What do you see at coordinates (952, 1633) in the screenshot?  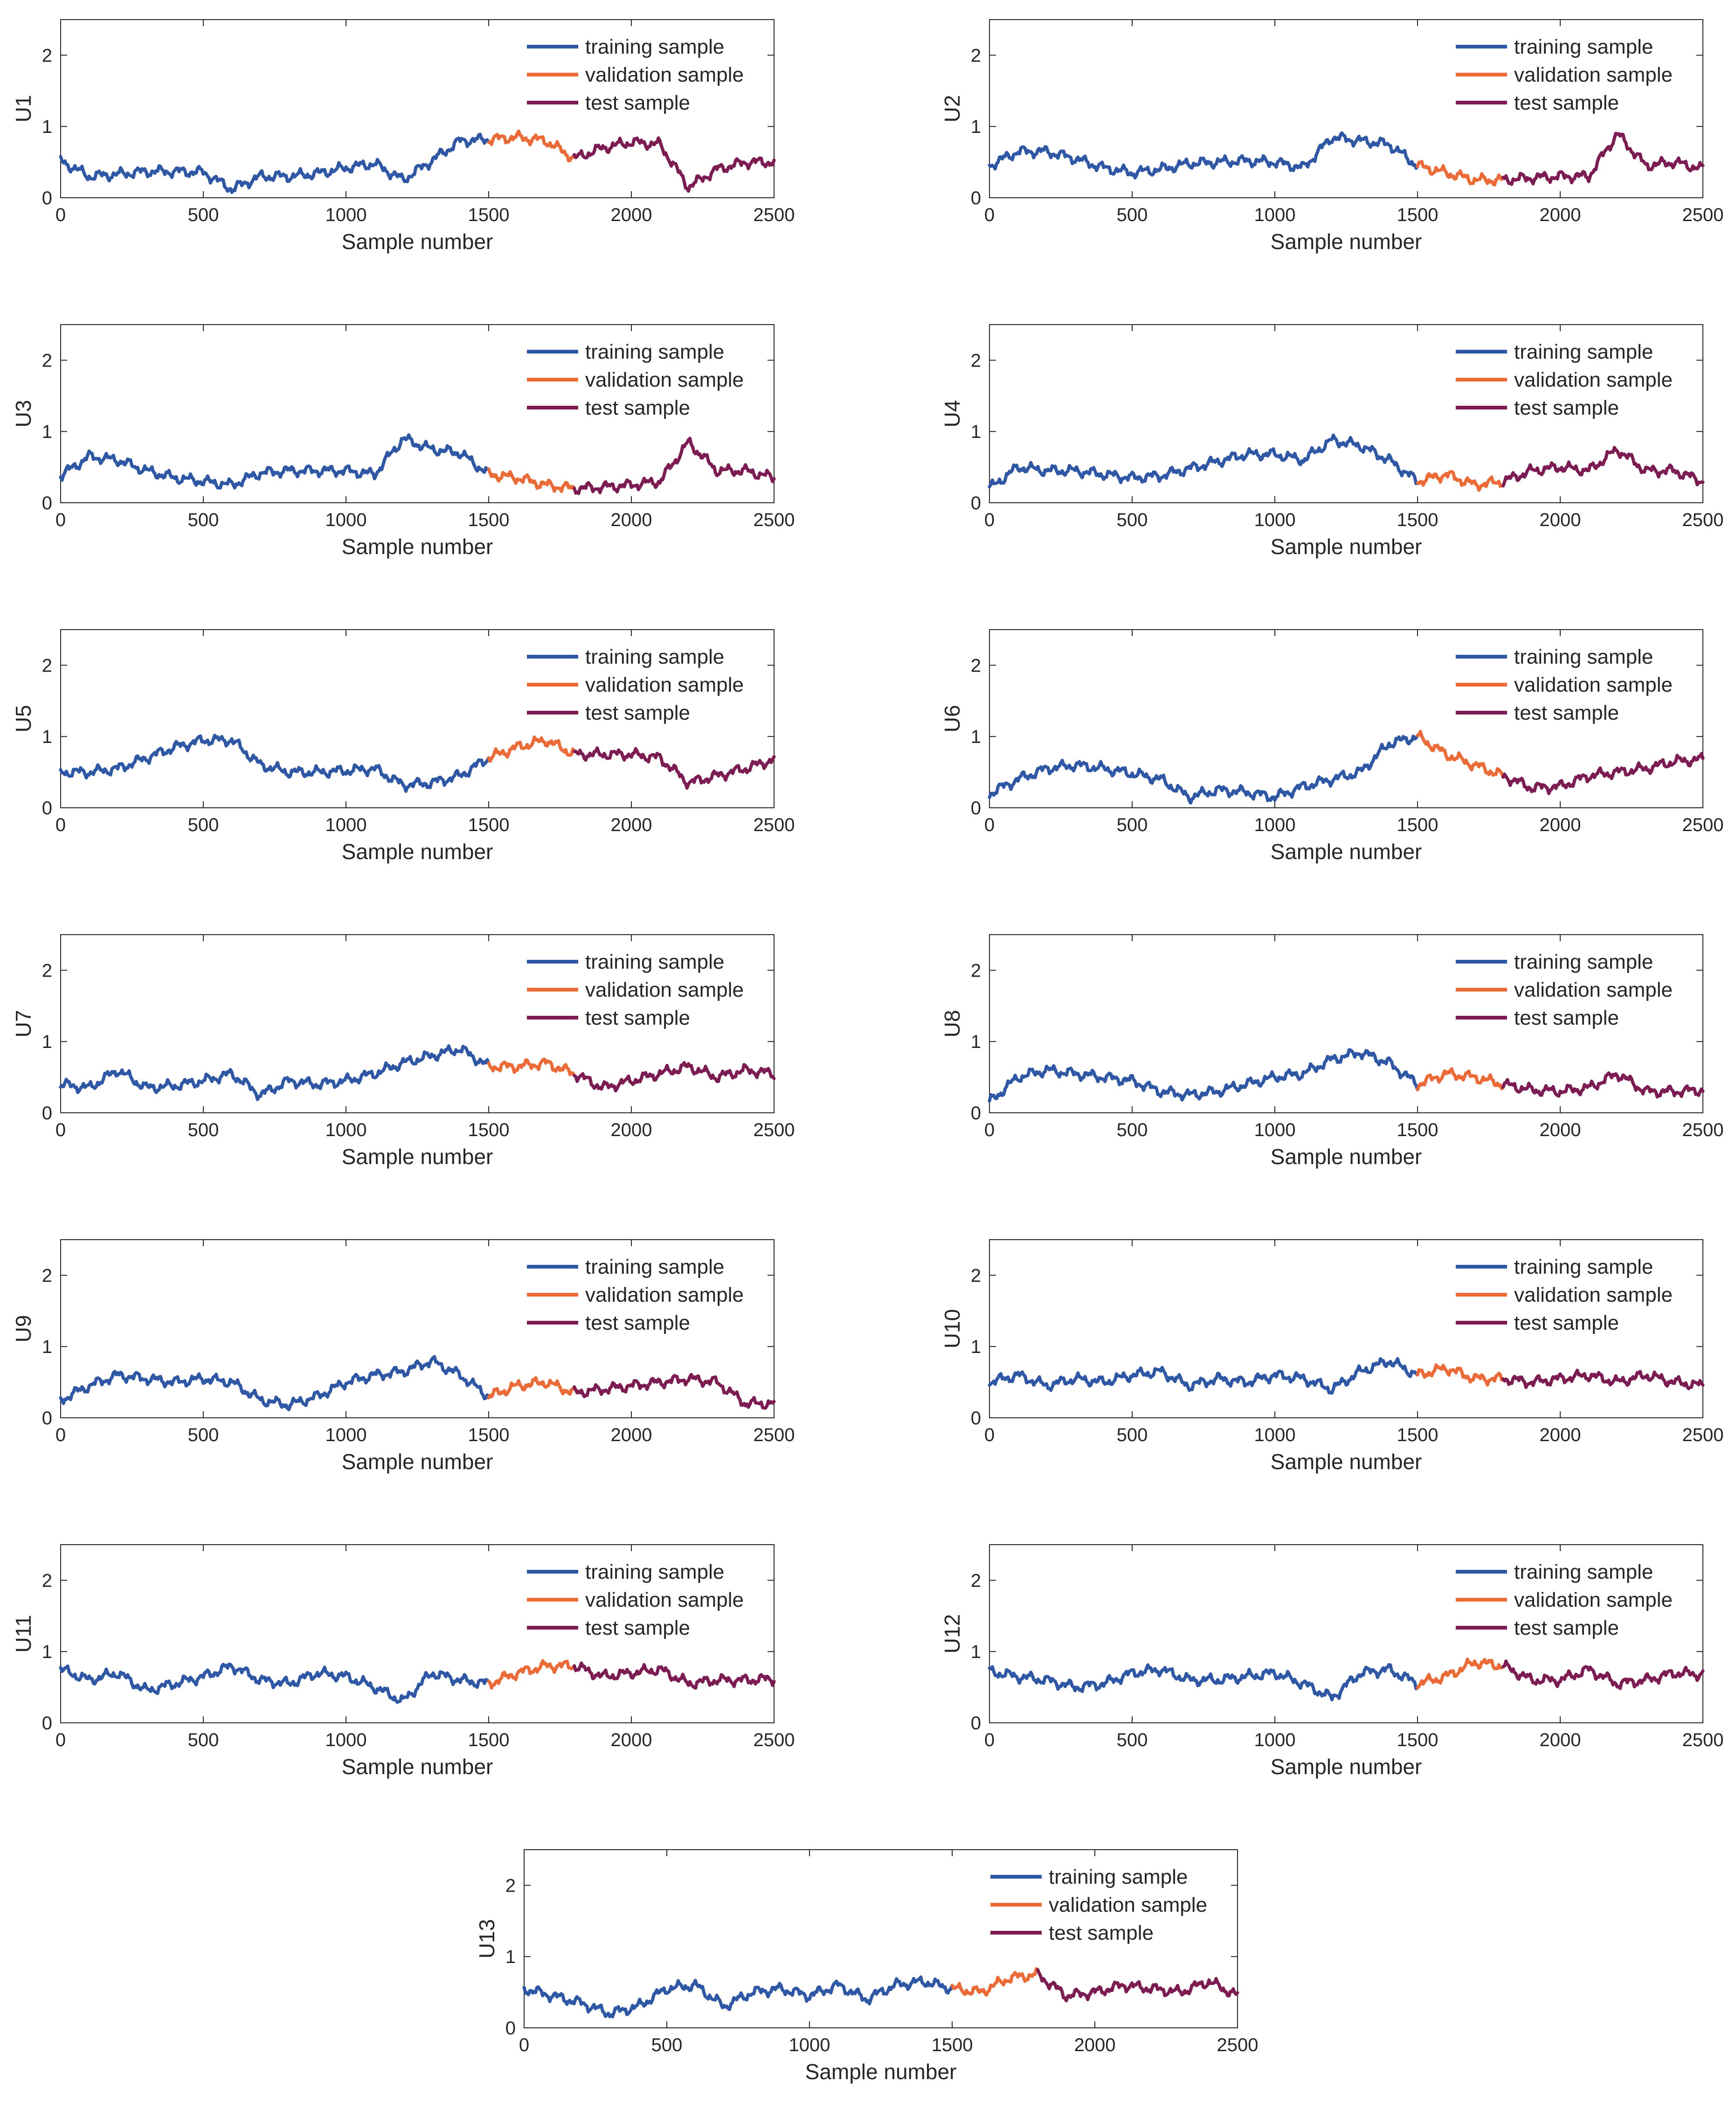 I see `y-axis-label: U12` at bounding box center [952, 1633].